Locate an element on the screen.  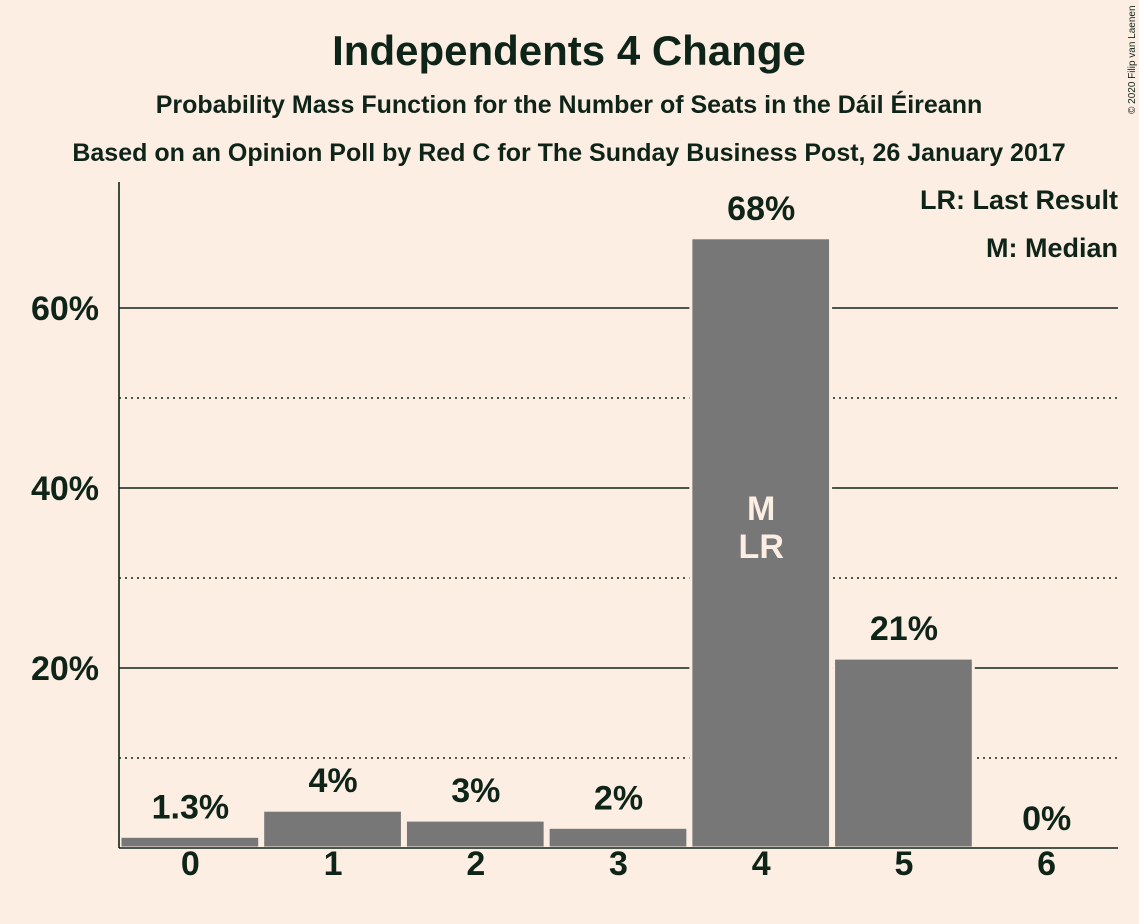
data-label-2: 3% is located at coordinates (475, 791).